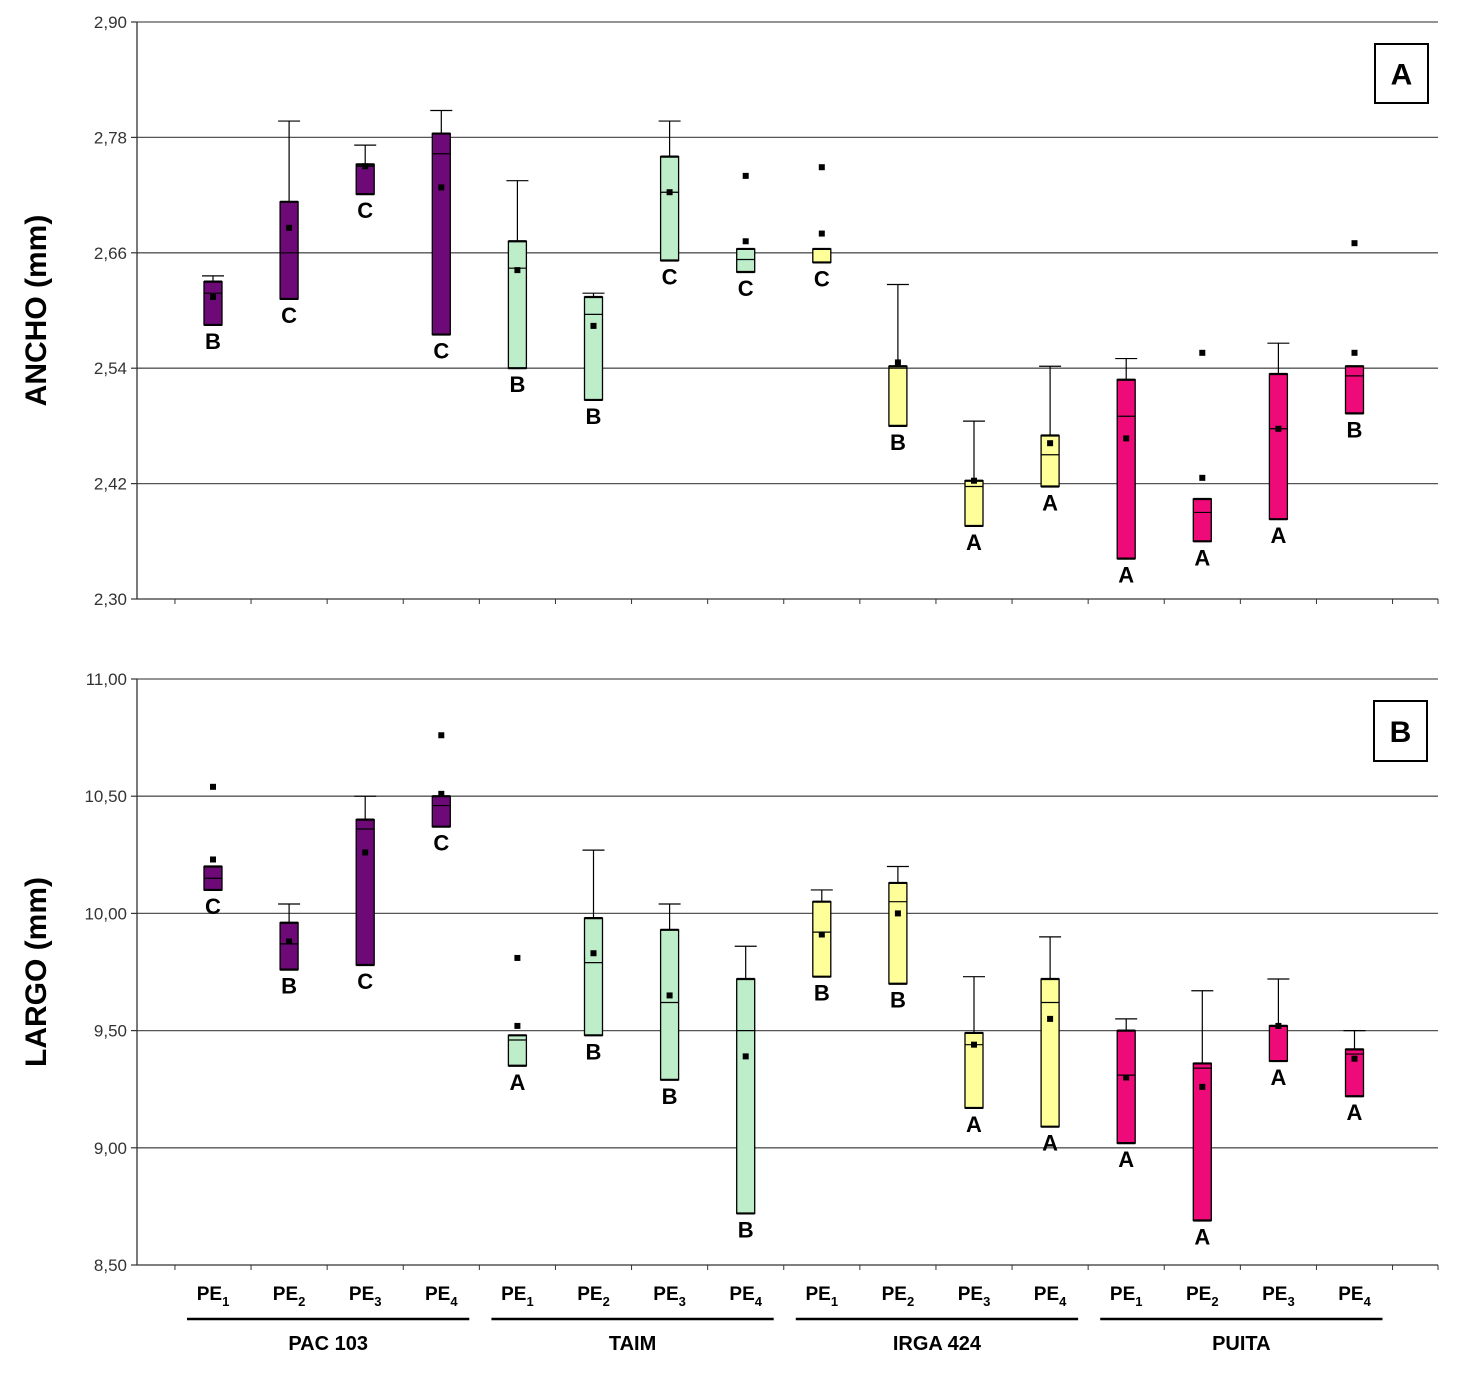  What do you see at coordinates (110, 253) in the screenshot?
I see `y-tick-label: 2,66` at bounding box center [110, 253].